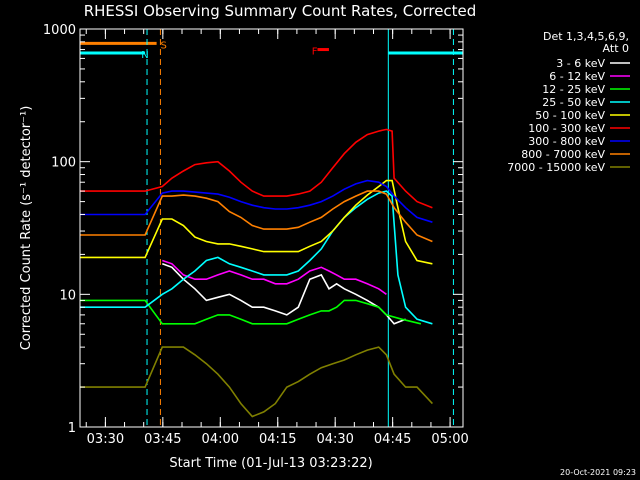 This screenshot has width=640, height=480. What do you see at coordinates (220, 439) in the screenshot?
I see `x-tick-label-2: 04:00` at bounding box center [220, 439].